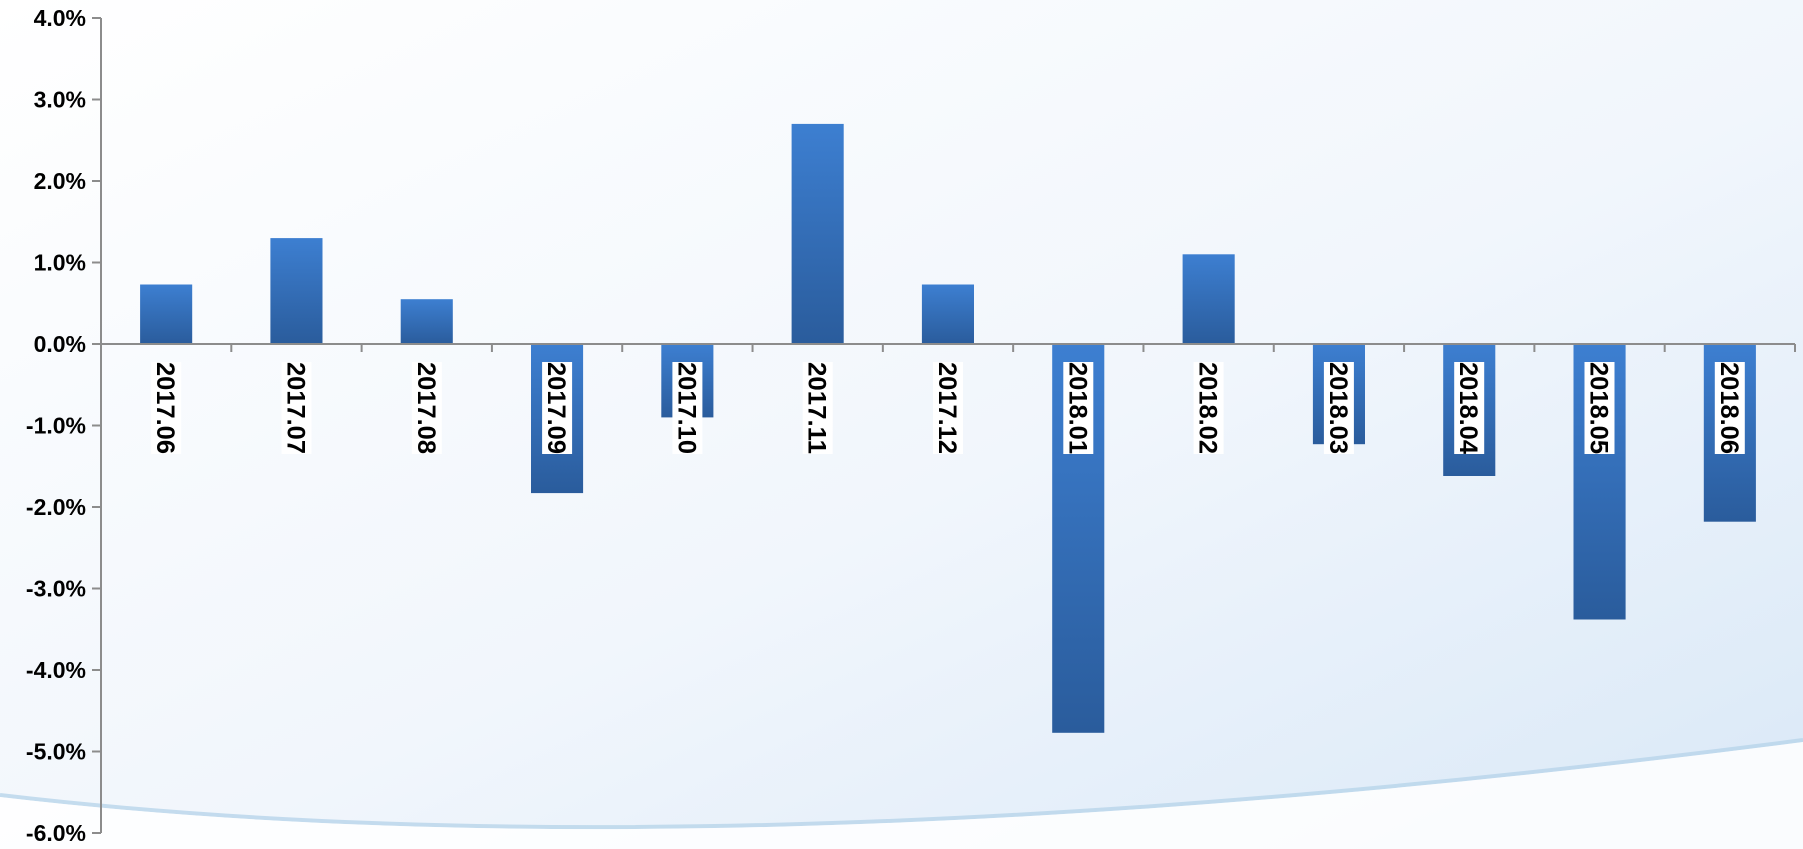  Describe the element at coordinates (60, 263) in the screenshot. I see `y-tick-label: 1.0%` at that location.